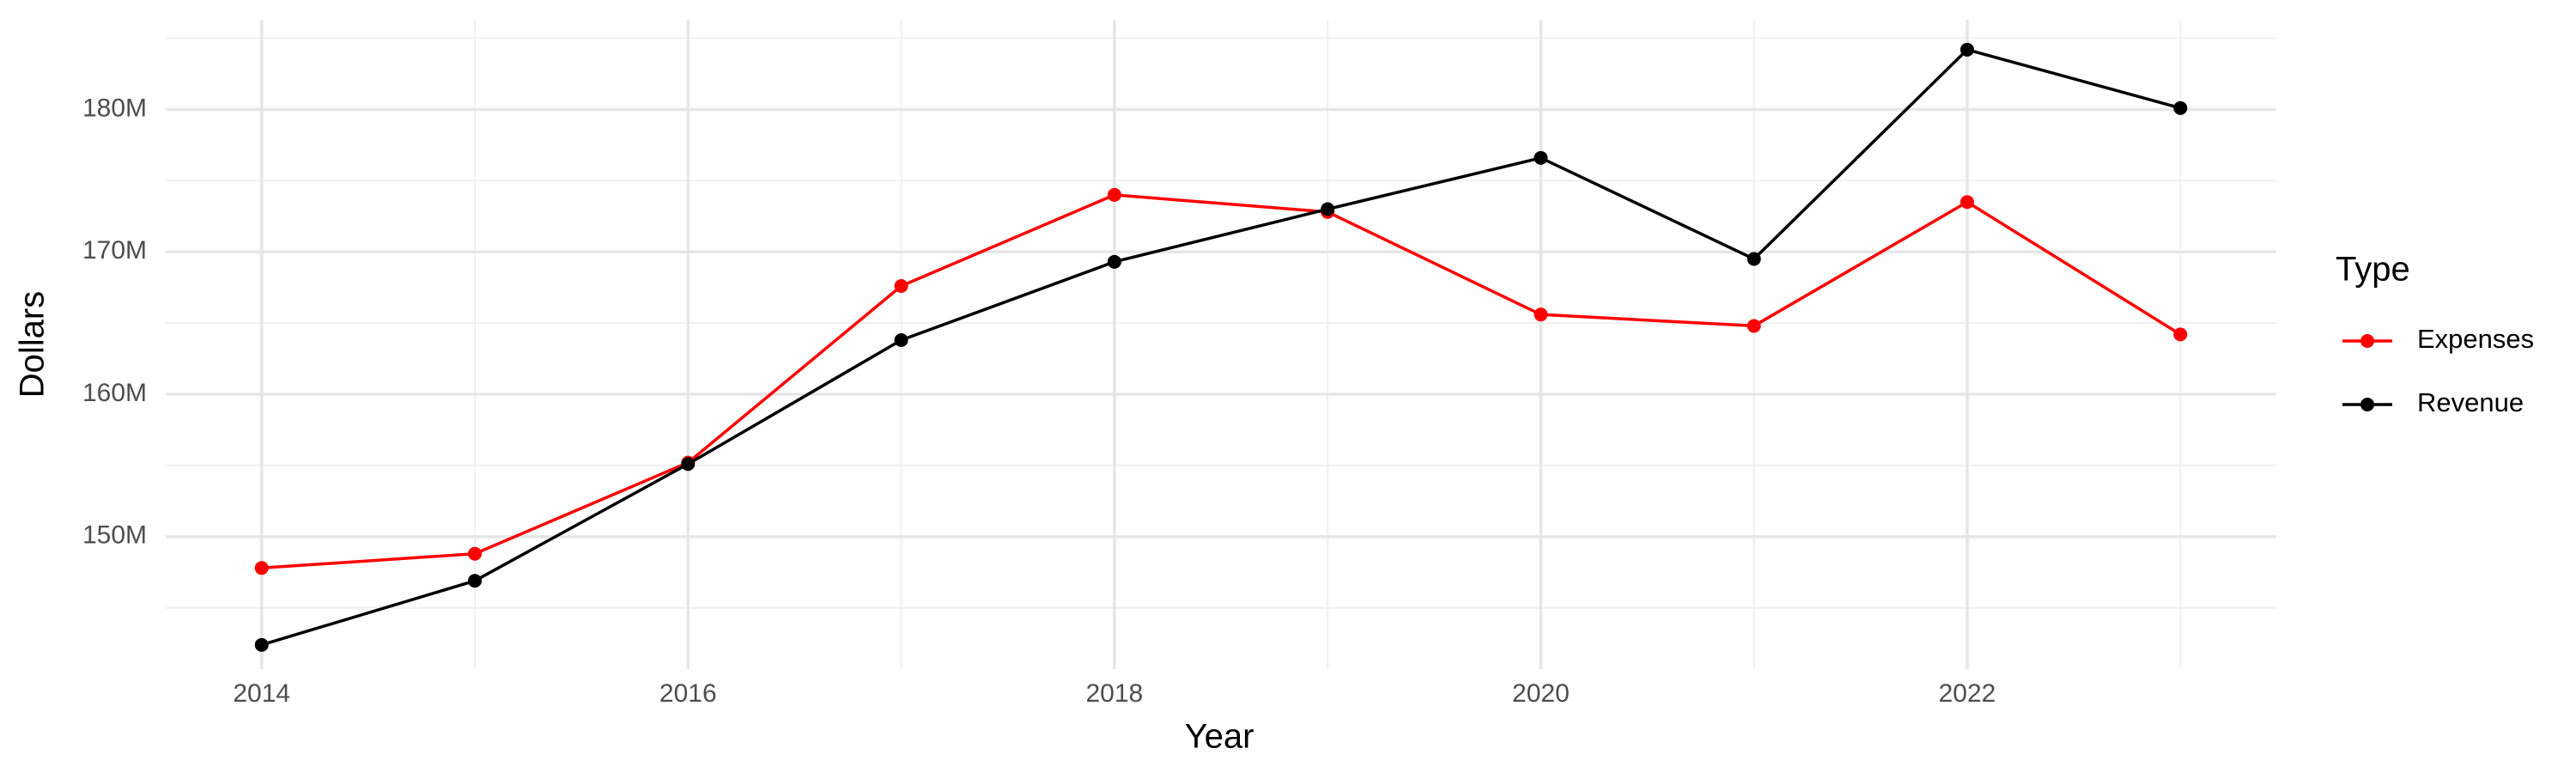 This screenshot has height=773, width=2576. What do you see at coordinates (114, 535) in the screenshot?
I see `y-tick-label: 150M` at bounding box center [114, 535].